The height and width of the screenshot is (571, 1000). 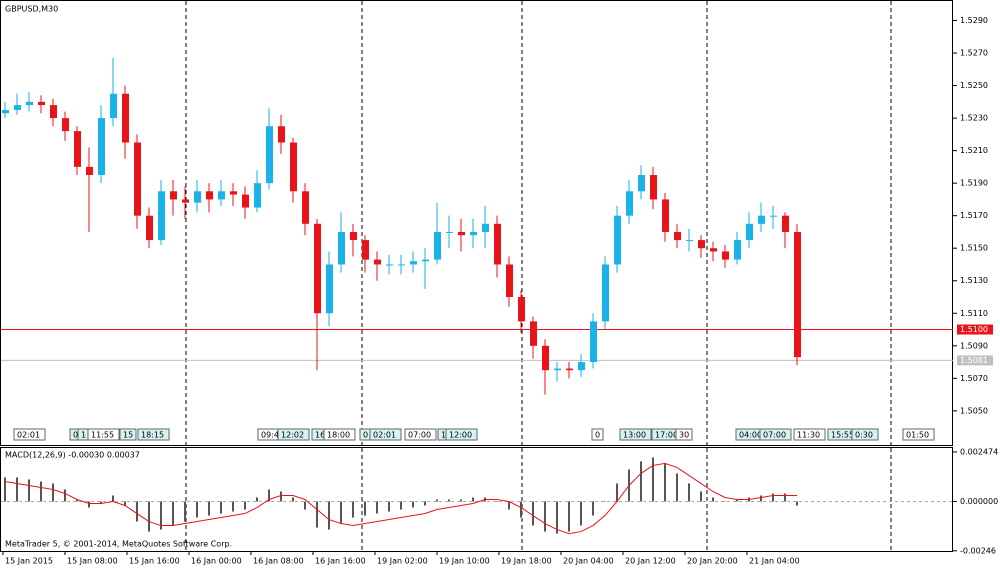 I want to click on x-tick-label: 16 Jan 16:00, so click(x=340, y=561).